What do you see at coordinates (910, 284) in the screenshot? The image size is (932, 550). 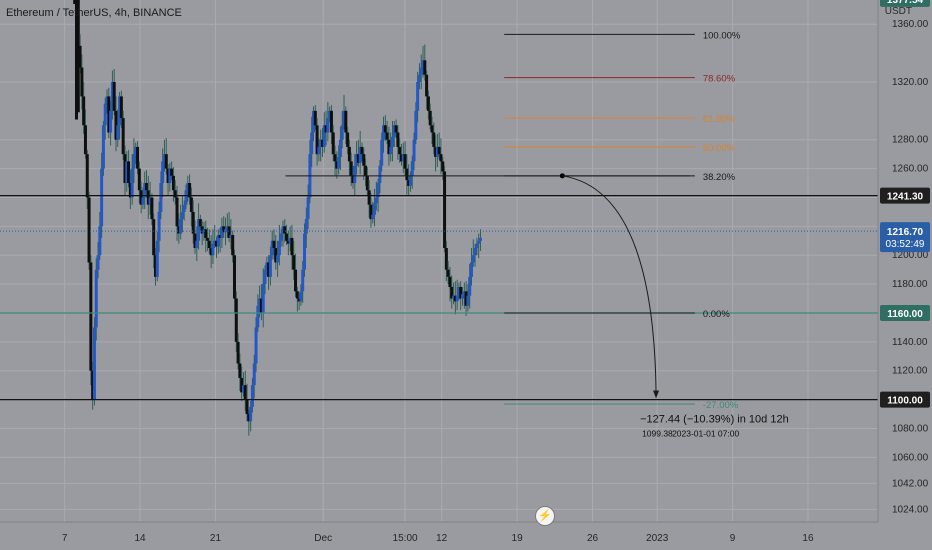 I see `y-tick-label: 1180.00` at bounding box center [910, 284].